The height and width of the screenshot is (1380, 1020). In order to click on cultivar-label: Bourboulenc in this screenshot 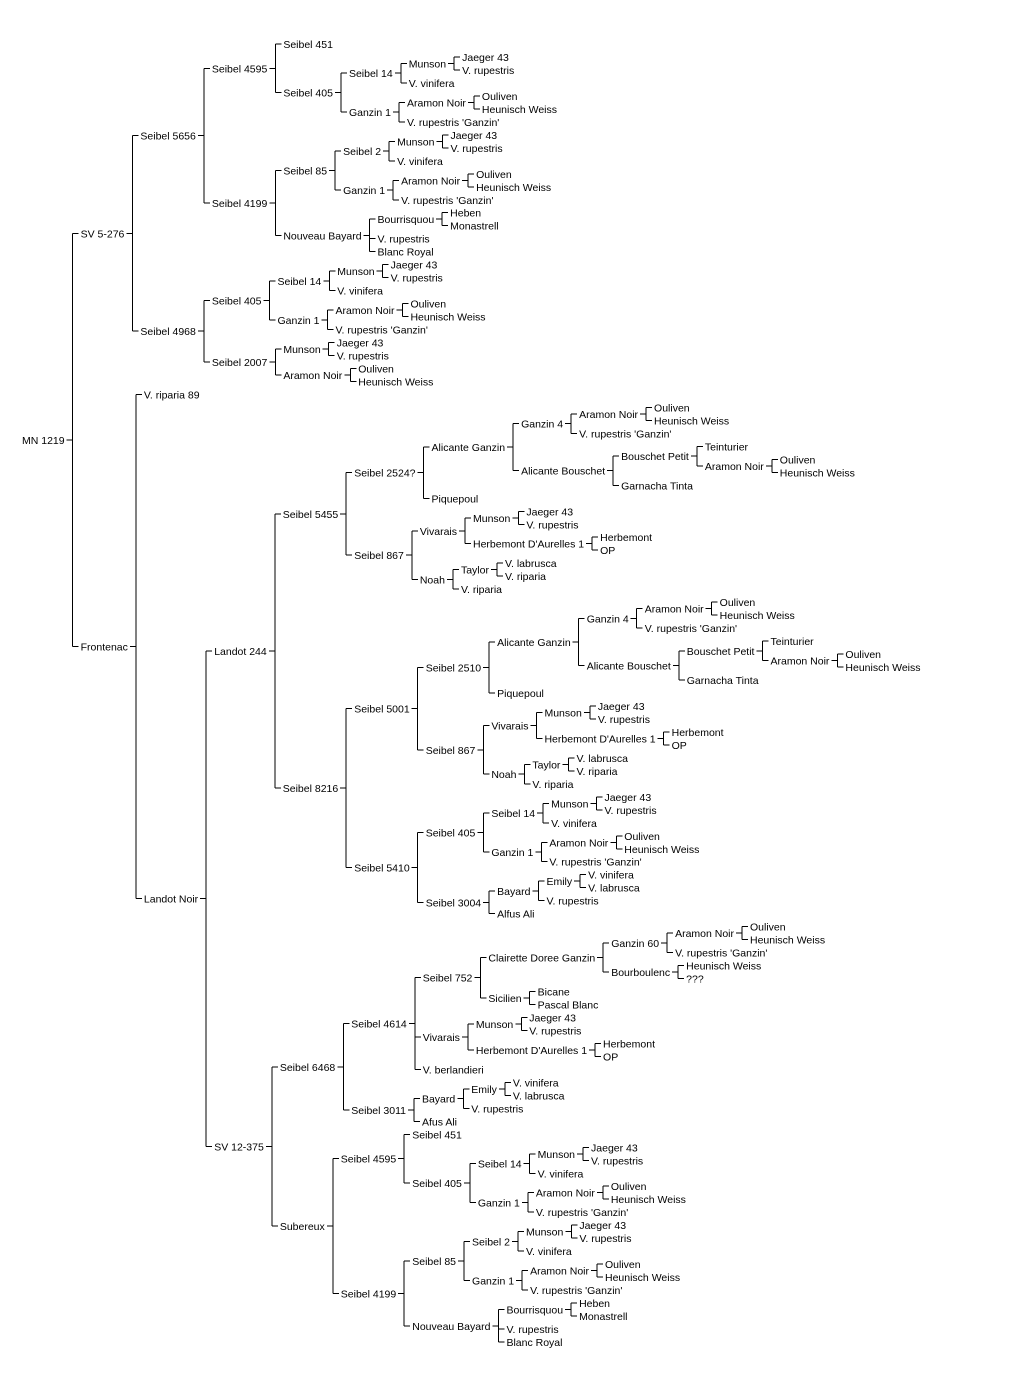, I will do `click(640, 973)`.